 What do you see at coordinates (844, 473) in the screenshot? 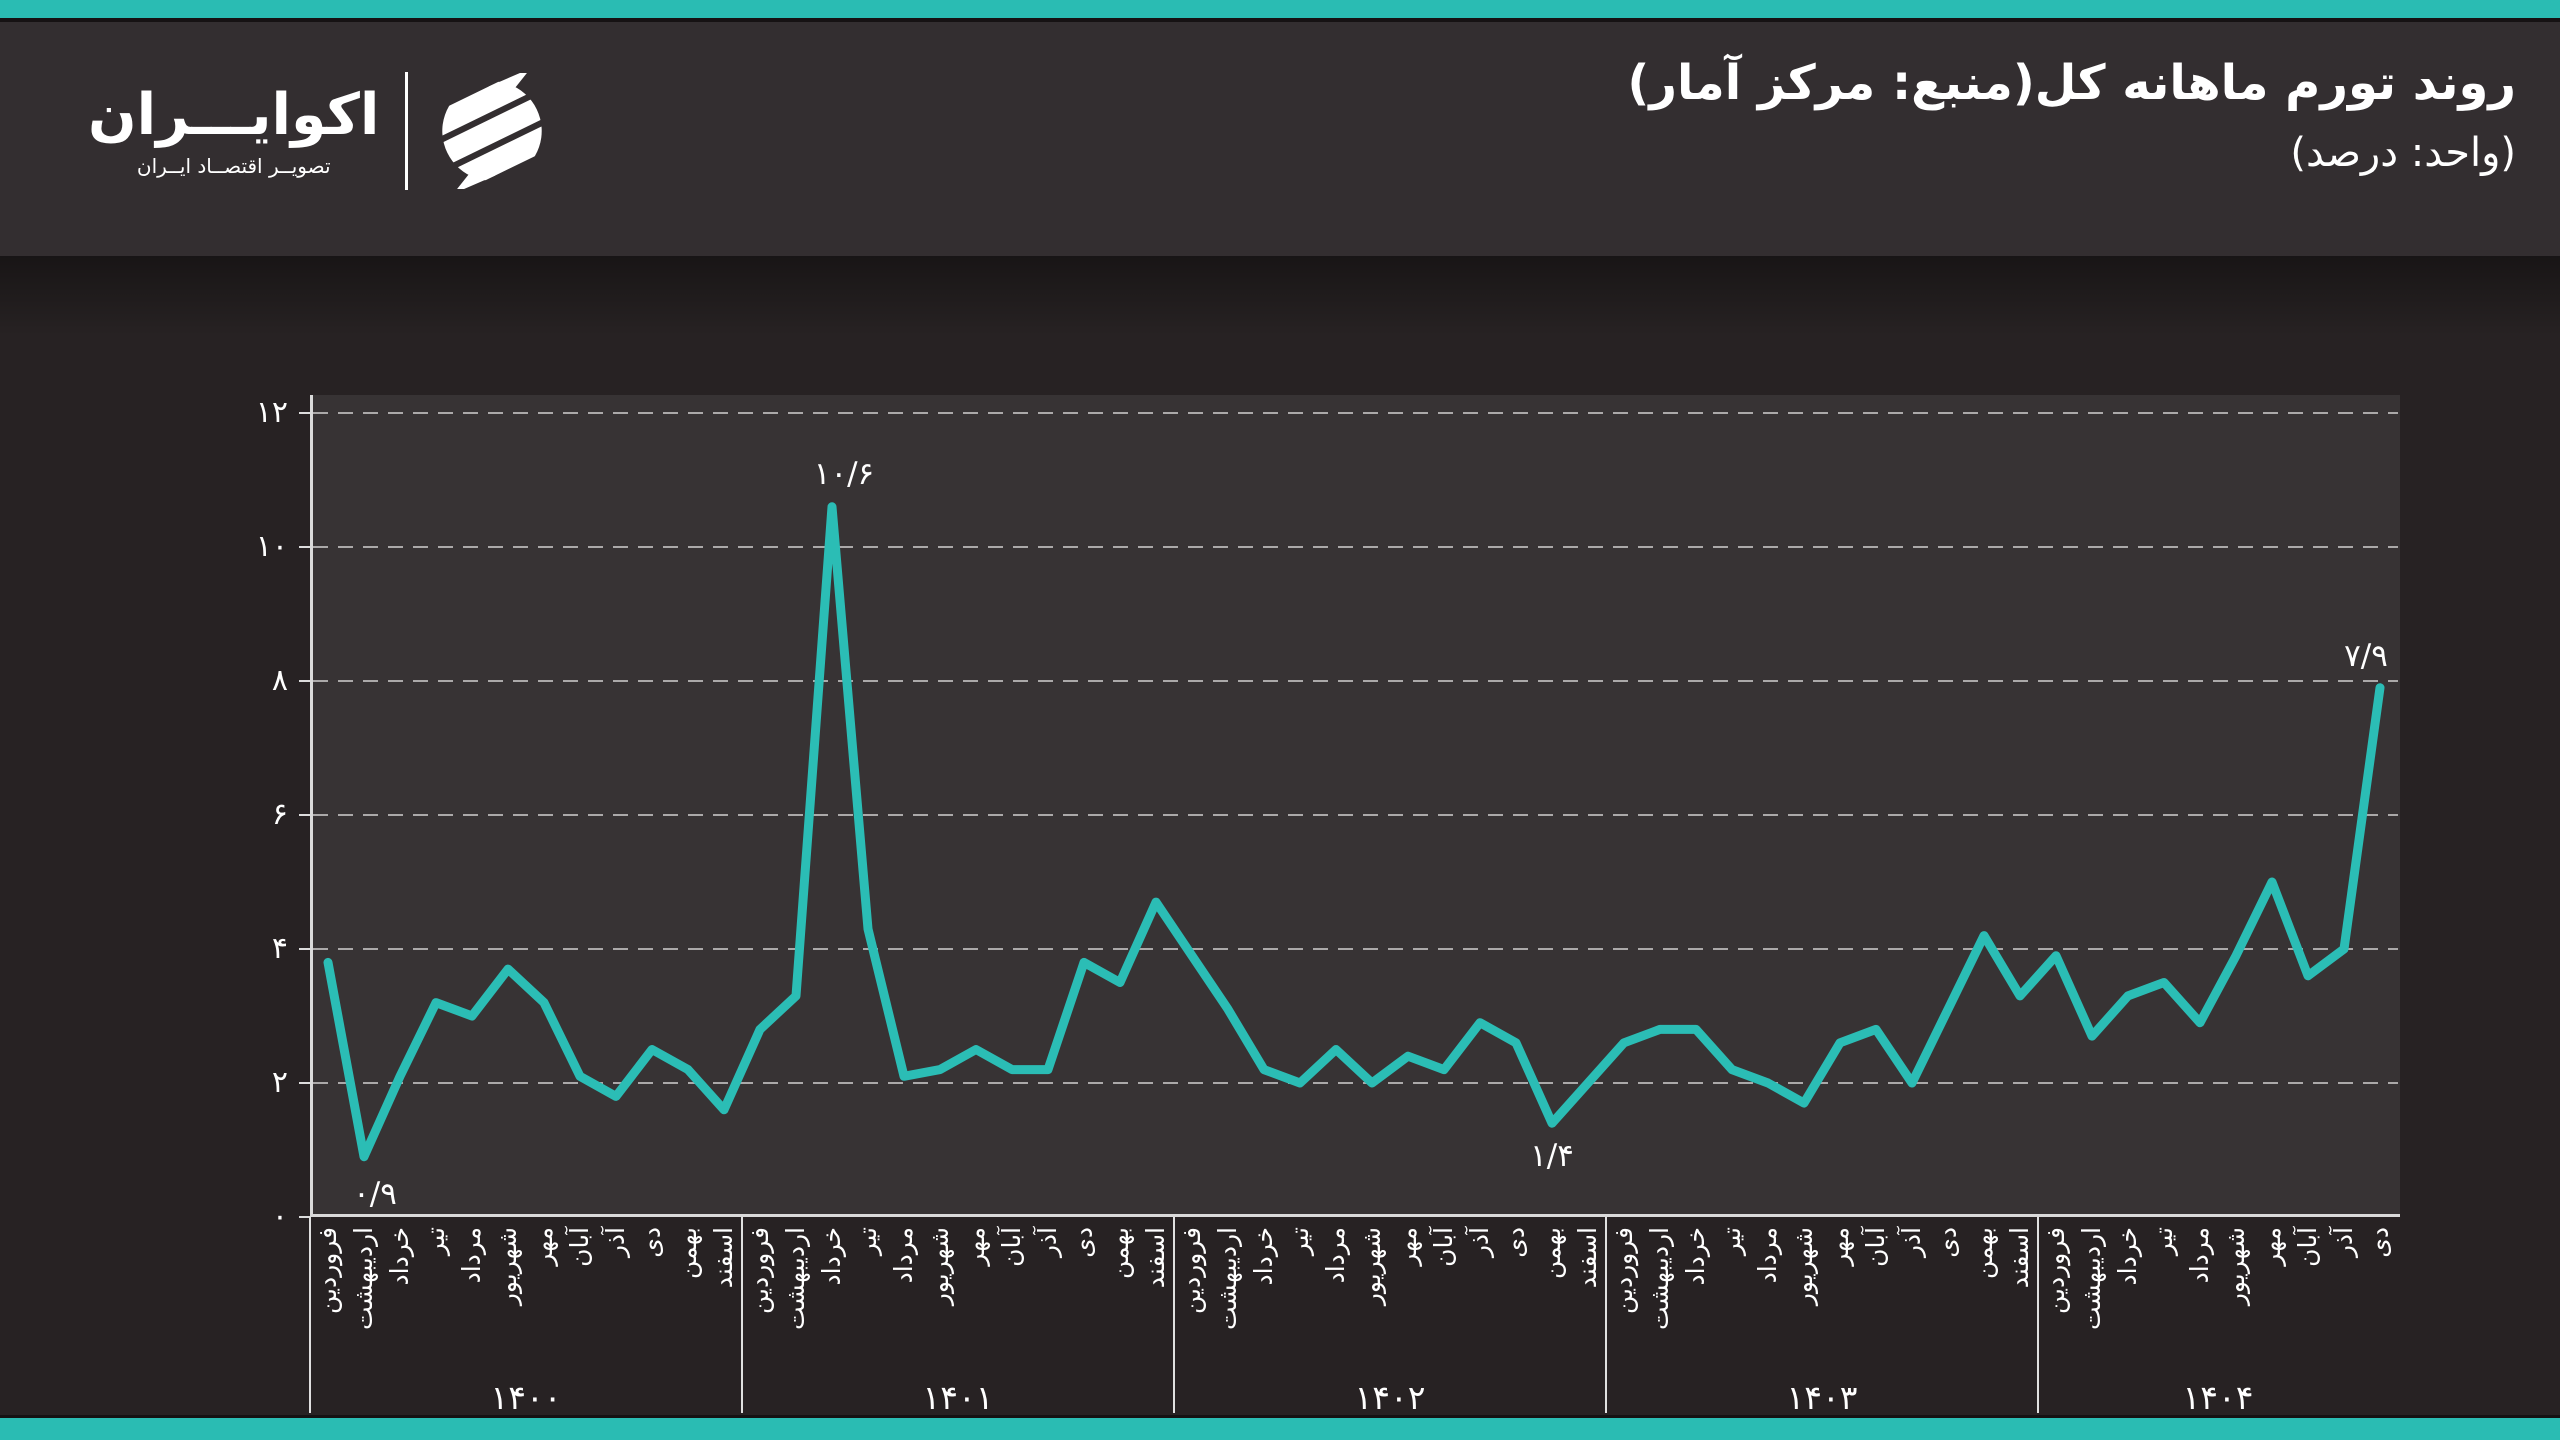
I see `data-point-value-annotation: ۱۰/۶` at bounding box center [844, 473].